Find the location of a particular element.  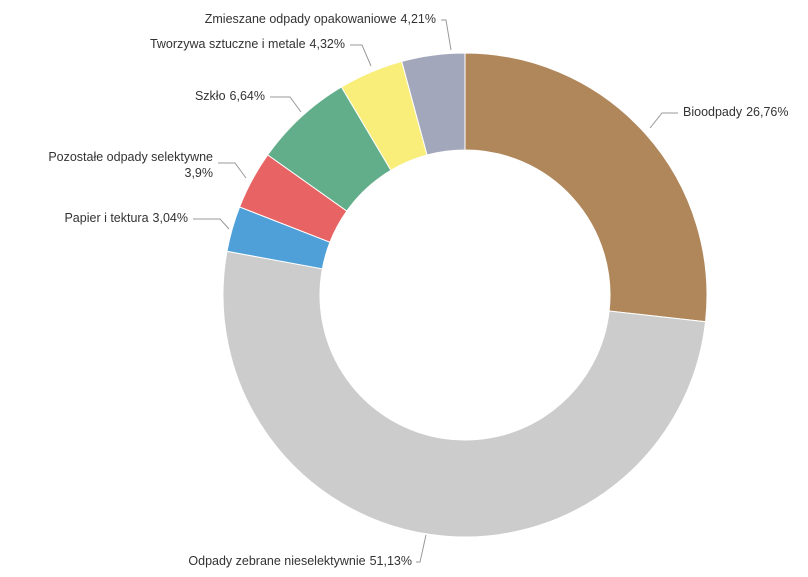

slice-label-name: Szkło is located at coordinates (210, 96).